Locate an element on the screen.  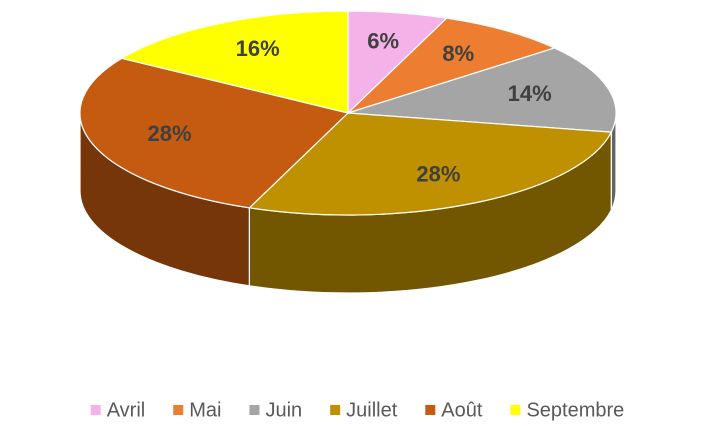
legend-label: Avril is located at coordinates (126, 410).